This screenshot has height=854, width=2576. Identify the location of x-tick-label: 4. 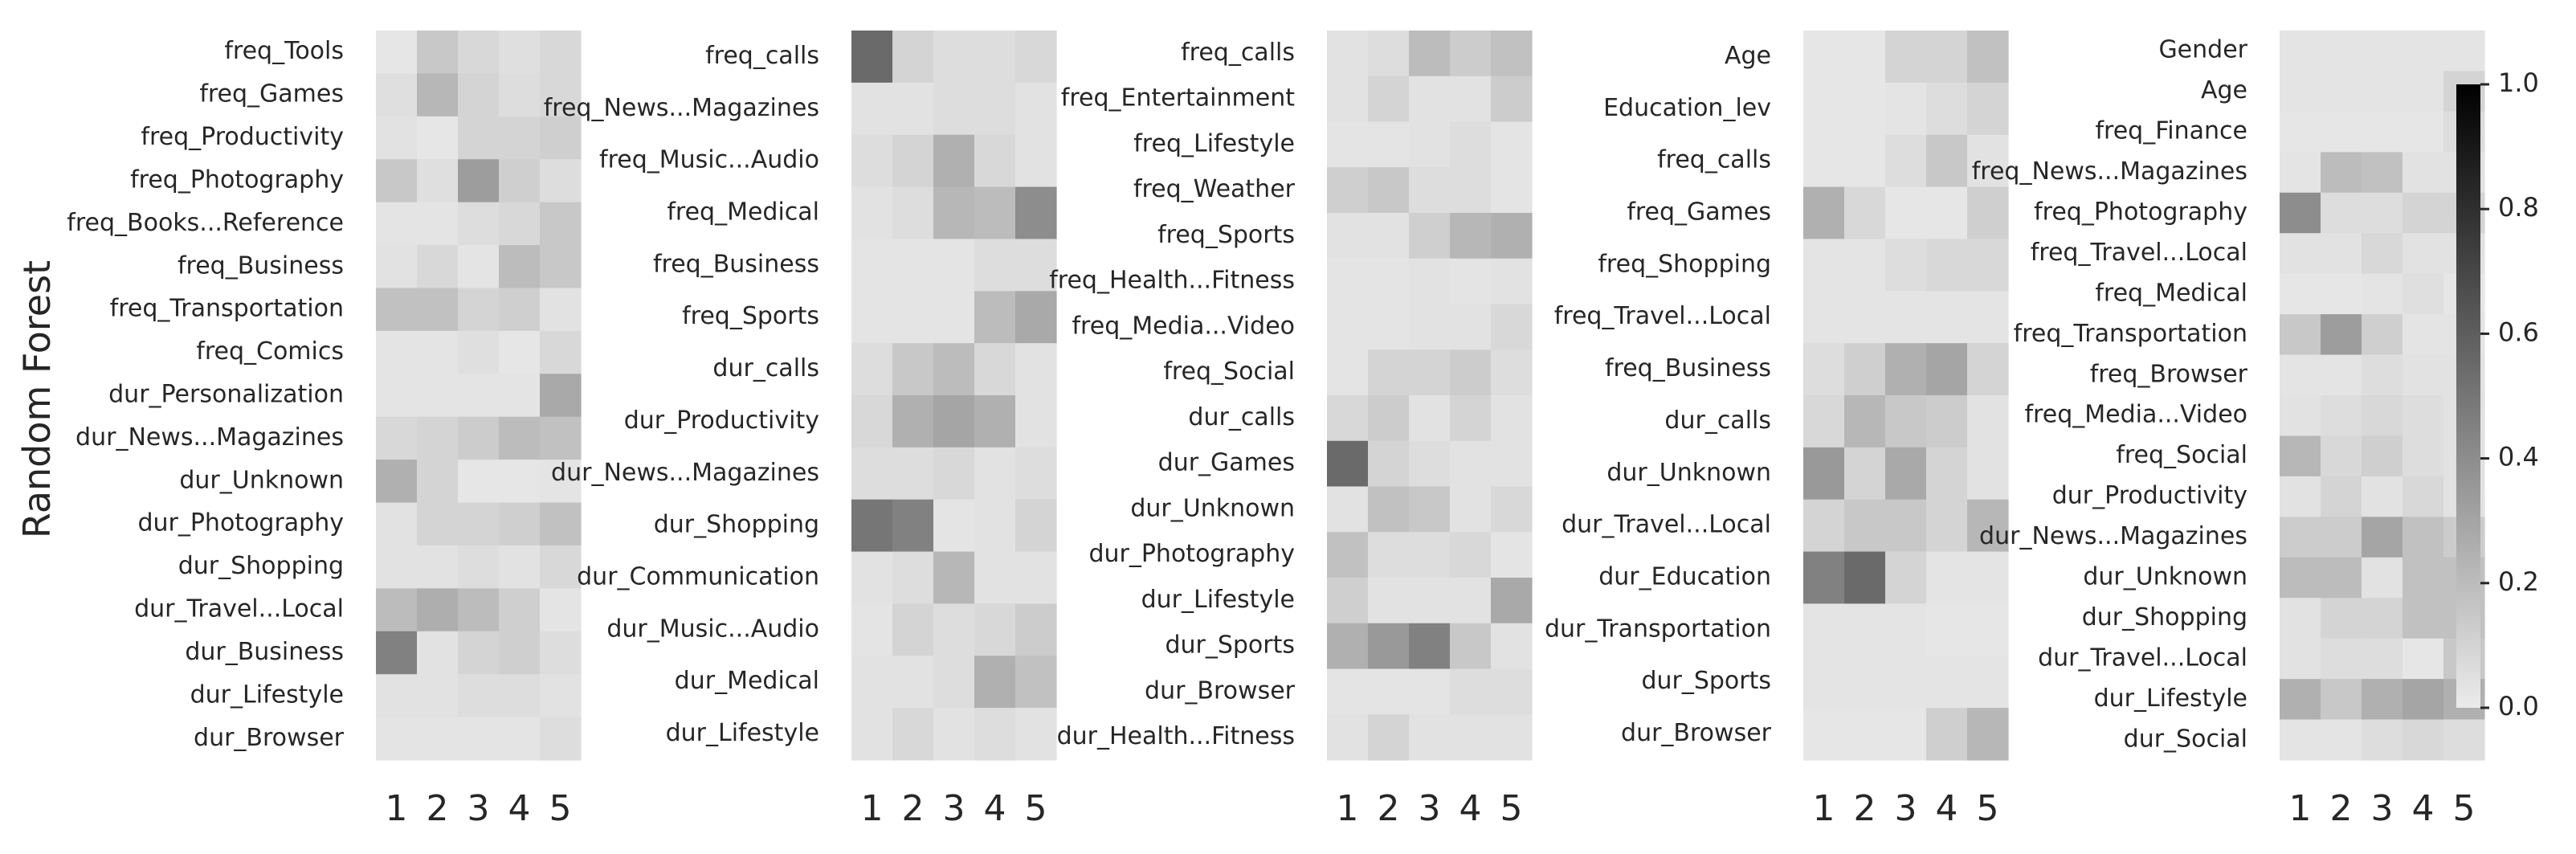
(1470, 808).